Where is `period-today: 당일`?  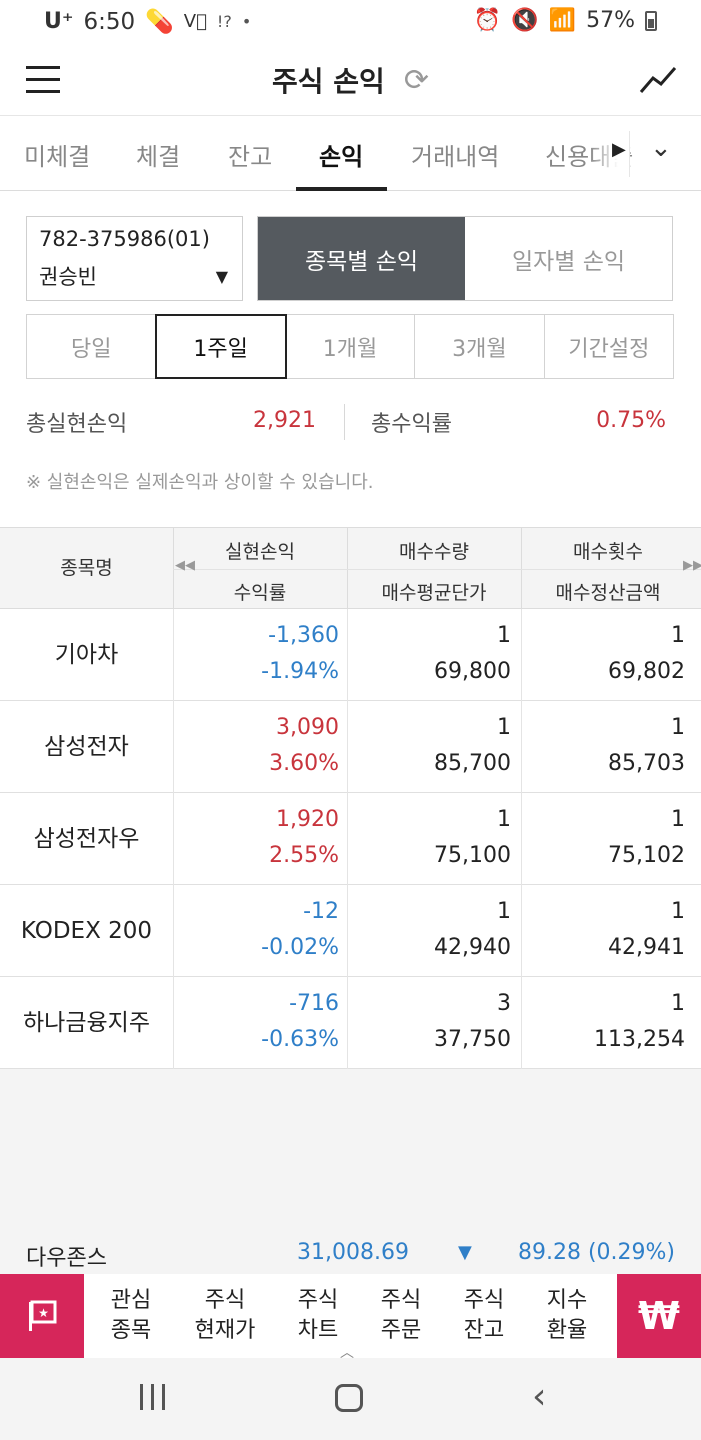 period-today: 당일 is located at coordinates (92, 346).